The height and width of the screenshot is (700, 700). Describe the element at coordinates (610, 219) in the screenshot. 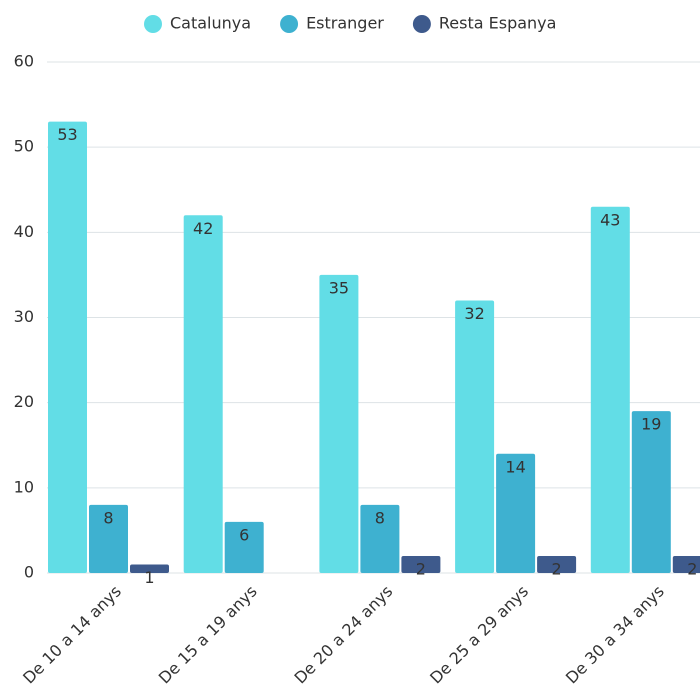

I see `data-label: 43` at that location.